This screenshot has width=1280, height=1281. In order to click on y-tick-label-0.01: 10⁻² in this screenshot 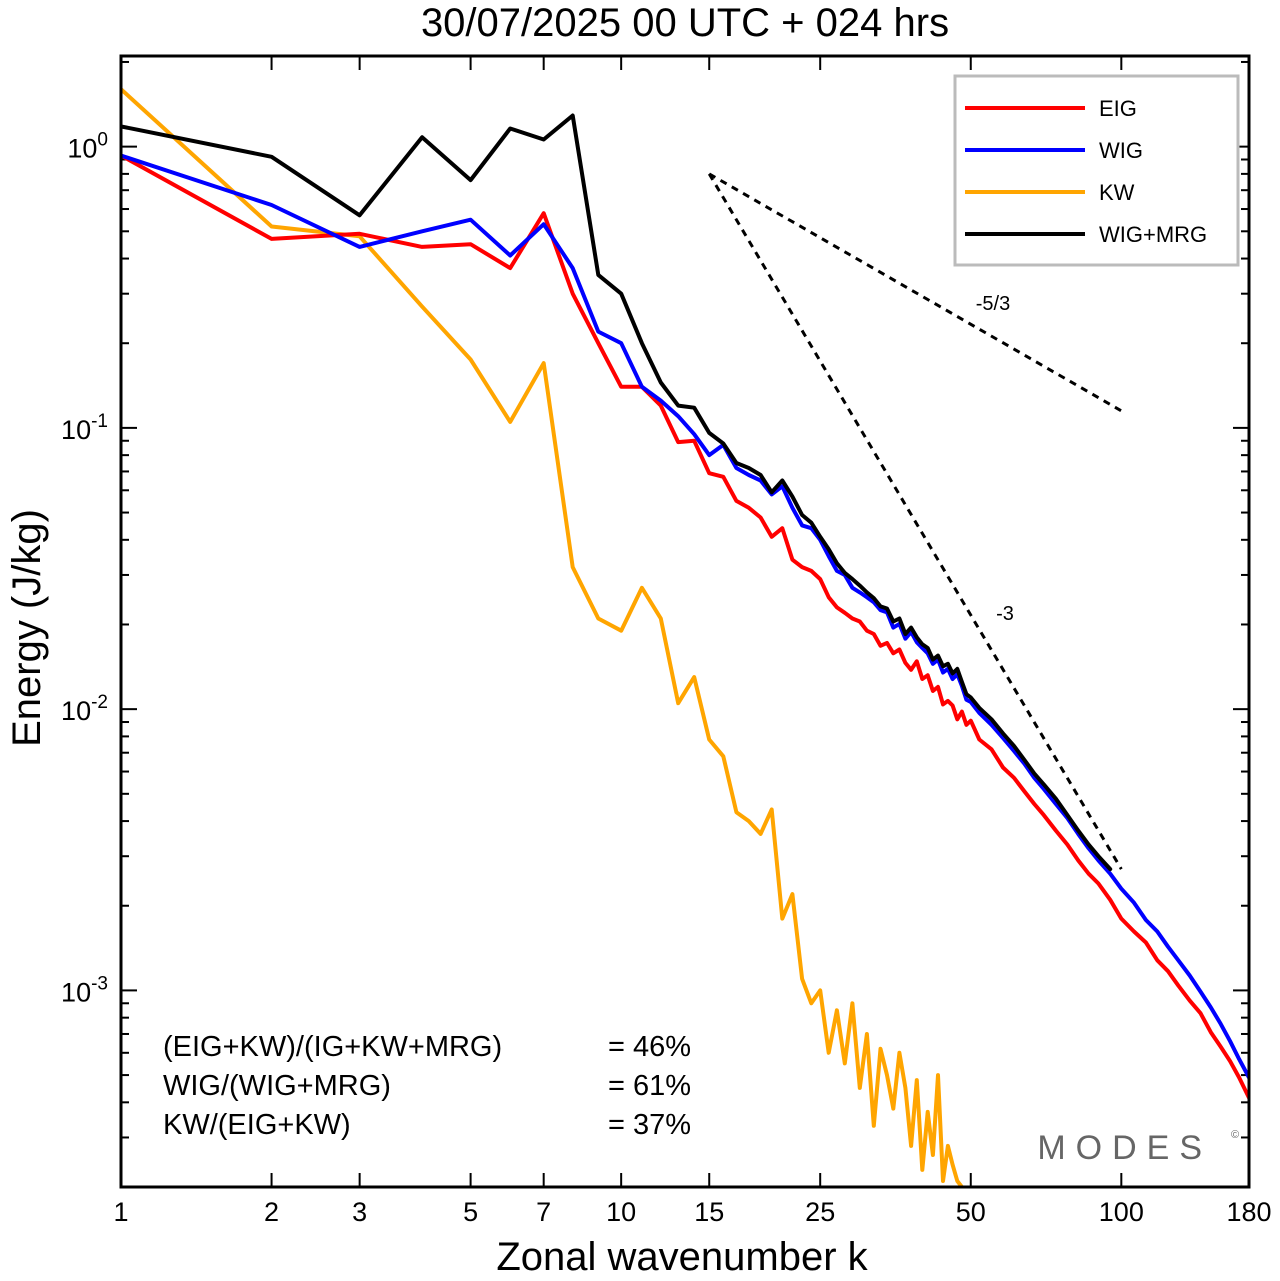, I will do `click(84, 709)`.